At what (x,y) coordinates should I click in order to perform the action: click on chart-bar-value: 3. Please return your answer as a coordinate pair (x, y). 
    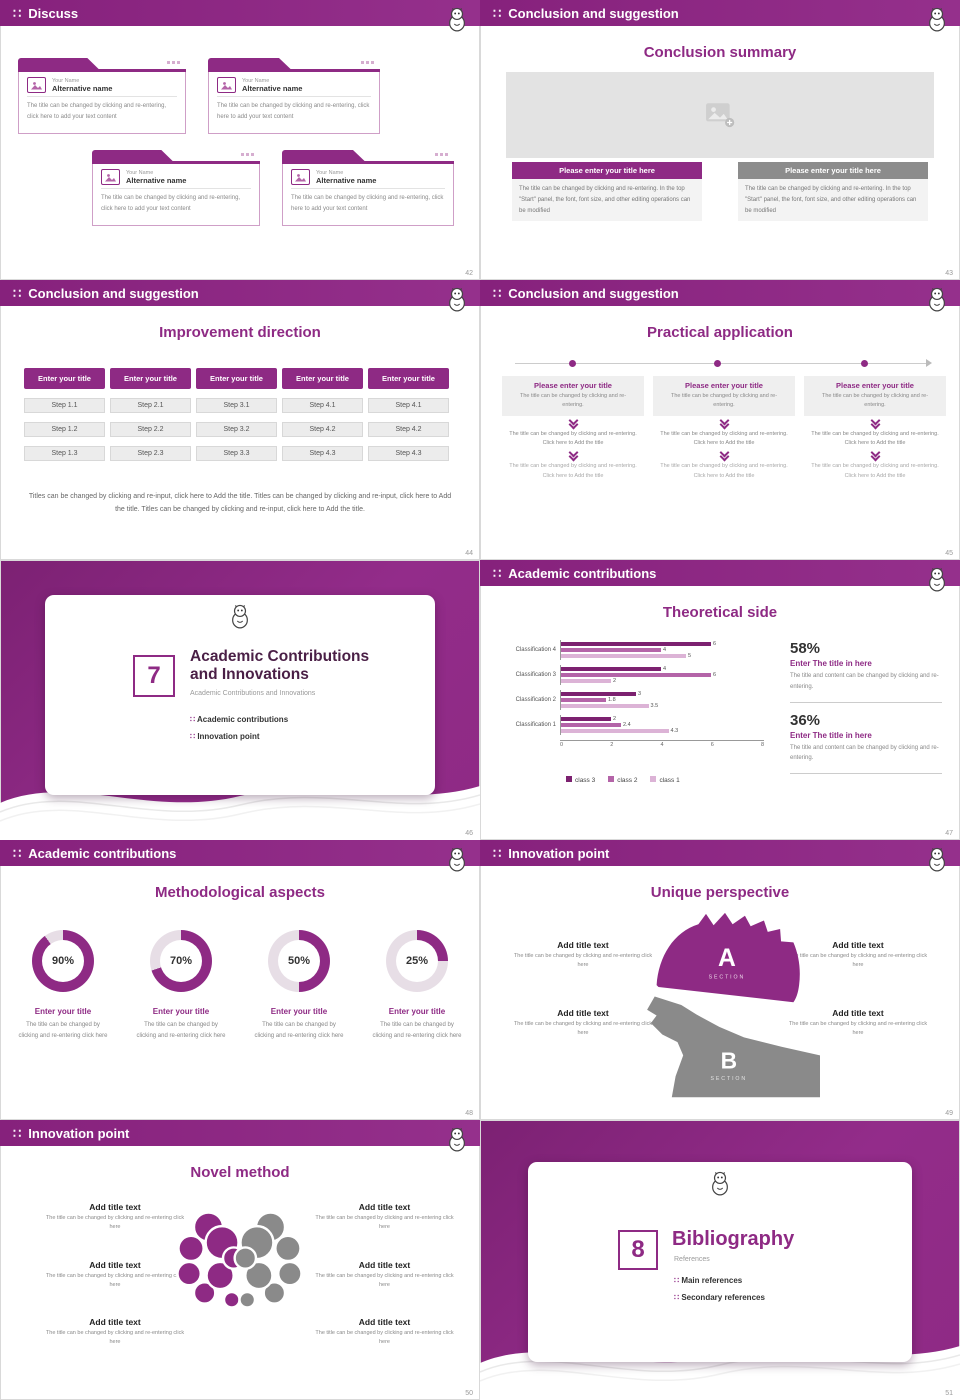
    Looking at the image, I should click on (640, 694).